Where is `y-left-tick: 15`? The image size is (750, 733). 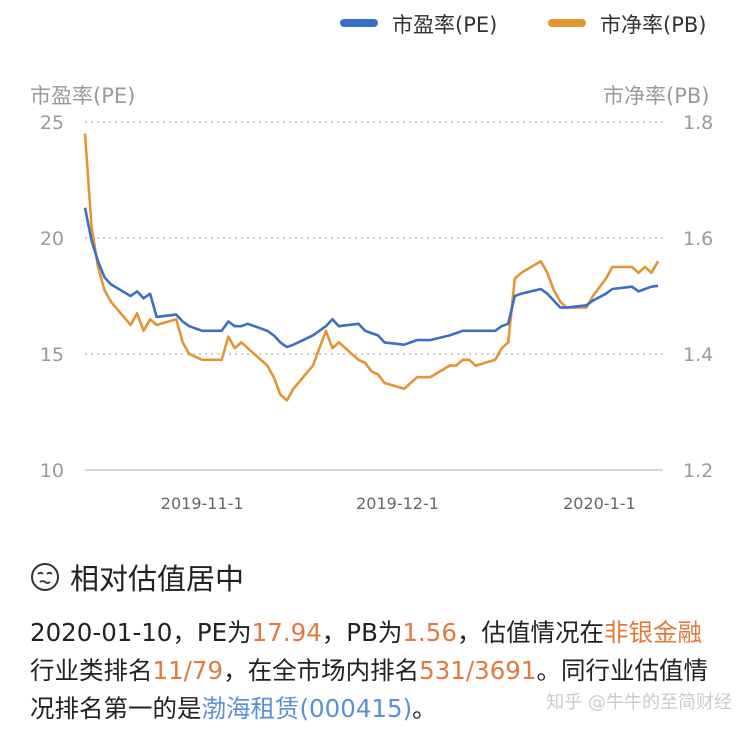 y-left-tick: 15 is located at coordinates (52, 355).